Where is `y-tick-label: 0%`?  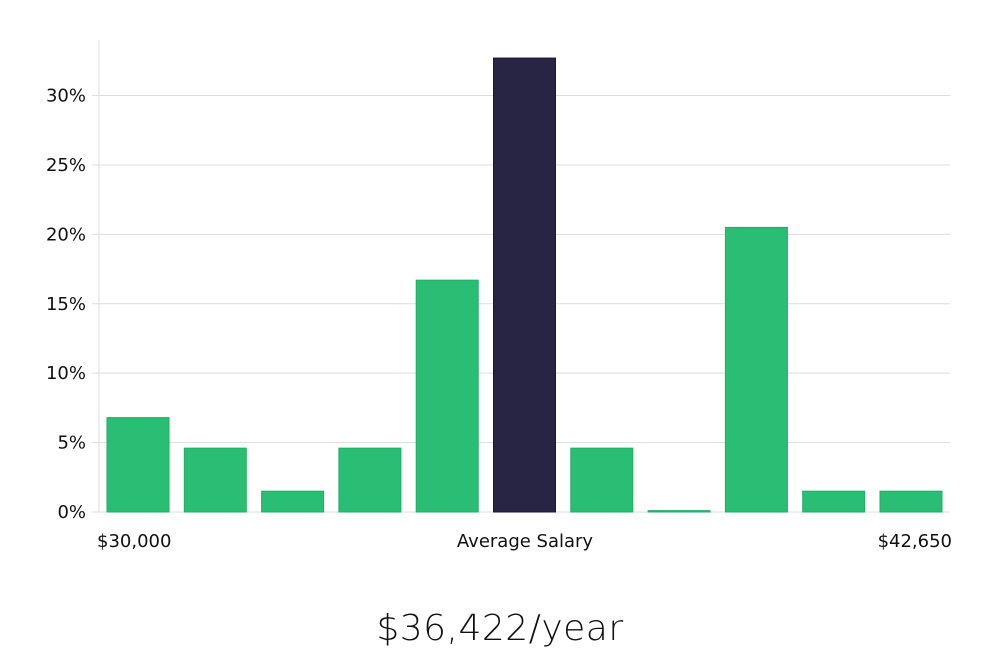 y-tick-label: 0% is located at coordinates (71, 512).